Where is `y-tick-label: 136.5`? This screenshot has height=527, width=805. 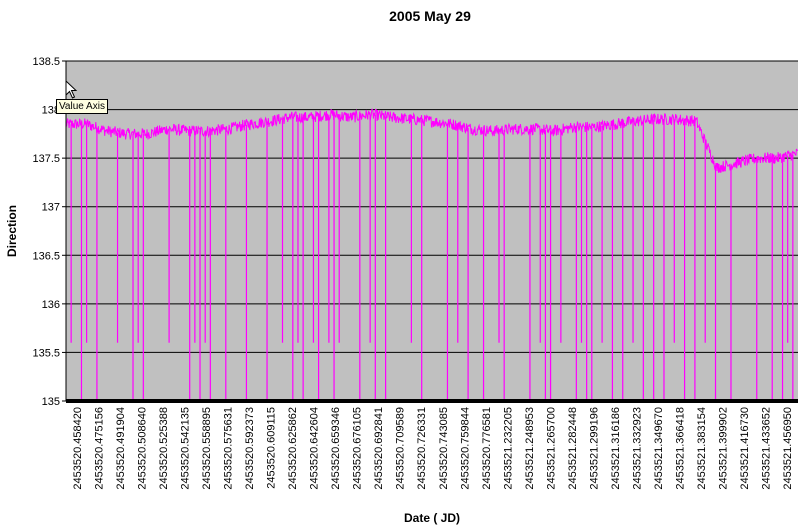 y-tick-label: 136.5 is located at coordinates (46, 256).